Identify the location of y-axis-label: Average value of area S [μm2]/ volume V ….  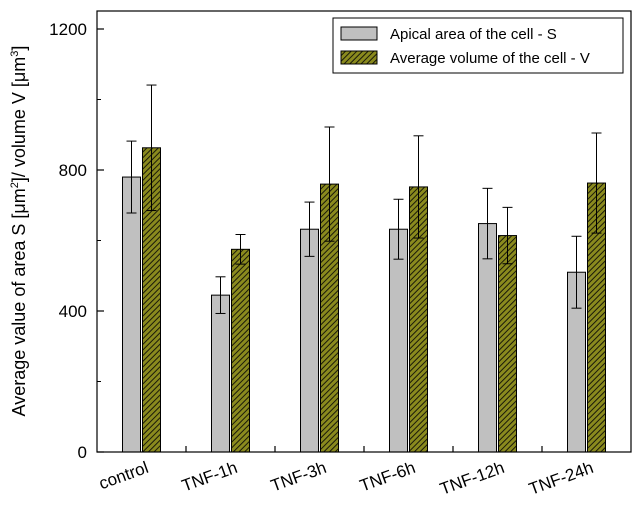
(19, 231).